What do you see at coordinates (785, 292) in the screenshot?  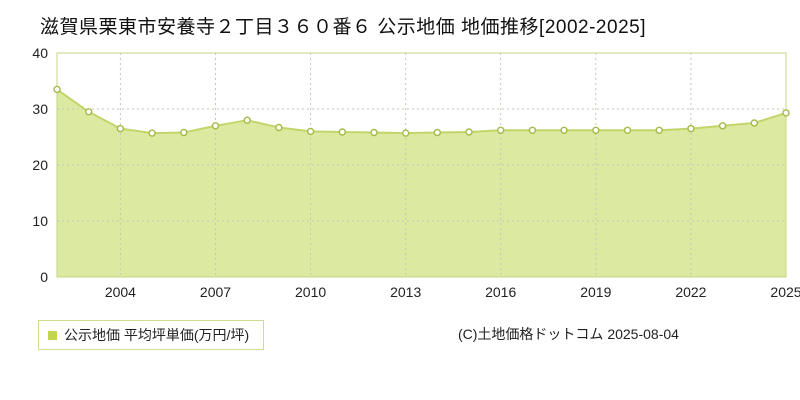 I see `x-axis-tick-label: 2025` at bounding box center [785, 292].